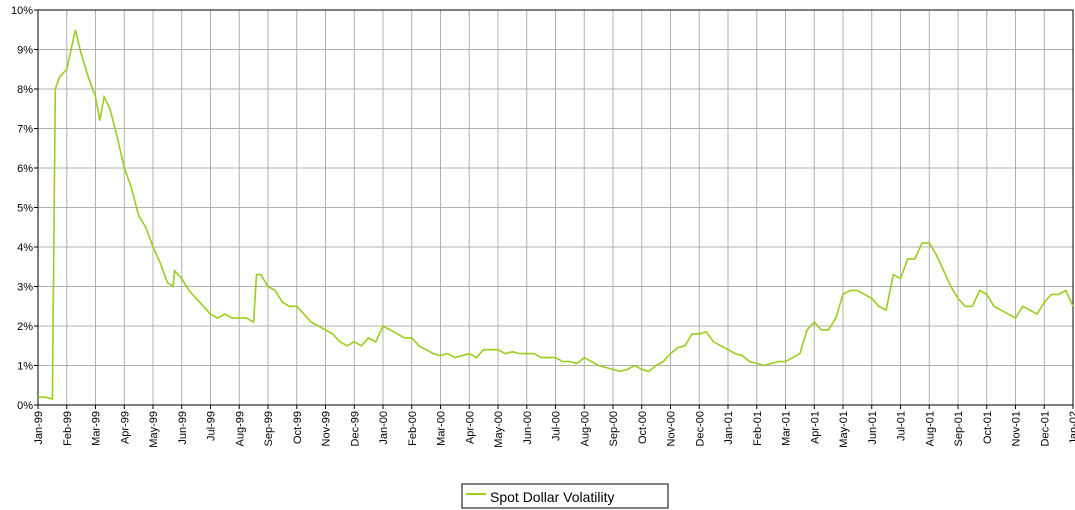 This screenshot has height=510, width=1075. What do you see at coordinates (125, 427) in the screenshot?
I see `x-tick-label: Apr-99` at bounding box center [125, 427].